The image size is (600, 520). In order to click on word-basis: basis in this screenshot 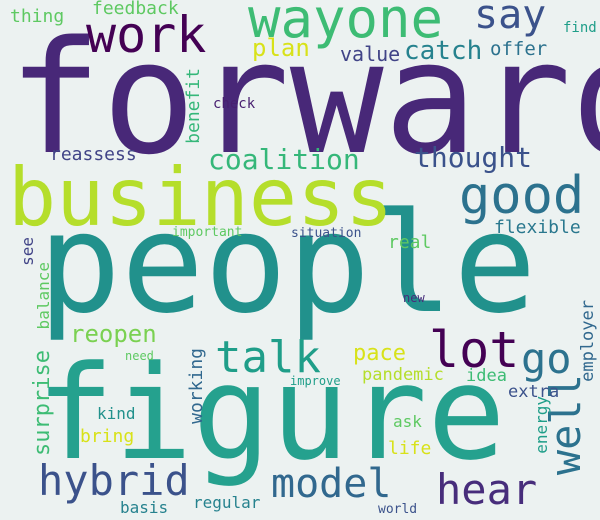, I will do `click(144, 507)`.